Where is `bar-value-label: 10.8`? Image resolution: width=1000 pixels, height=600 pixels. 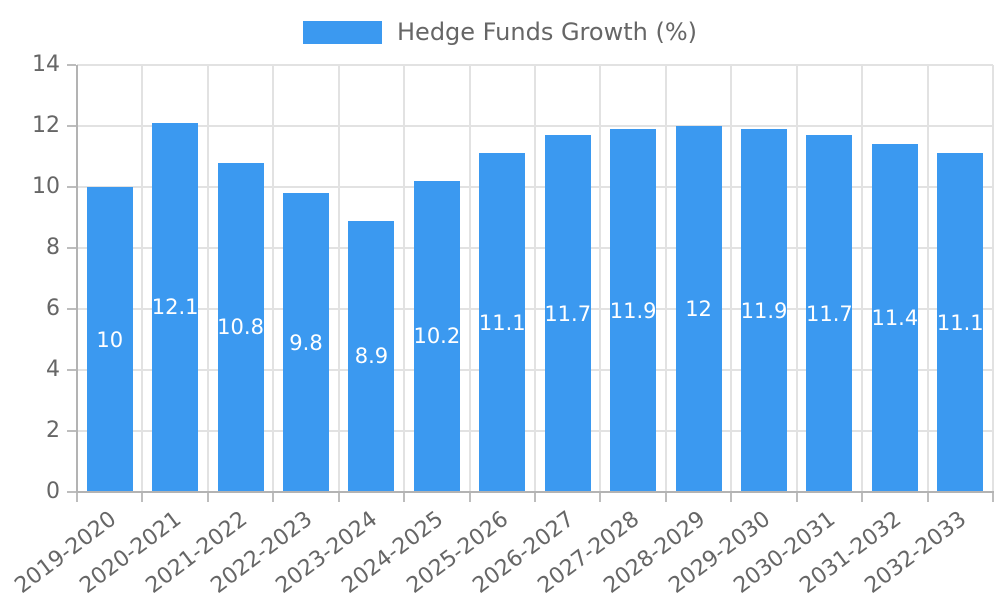 bar-value-label: 10.8 is located at coordinates (240, 327).